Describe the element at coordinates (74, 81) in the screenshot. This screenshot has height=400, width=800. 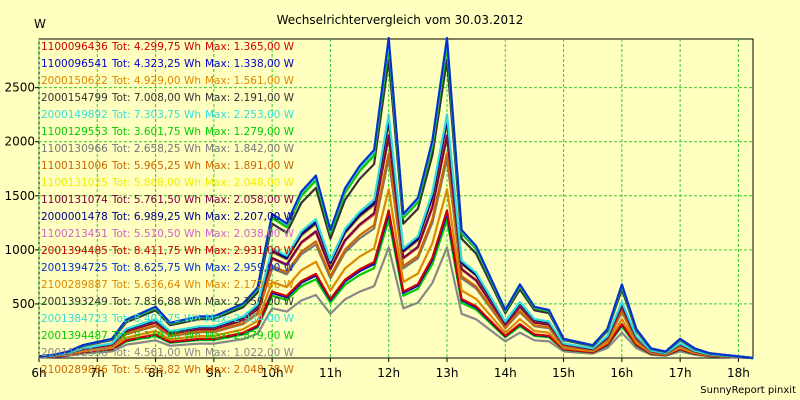
I see `legend-entry-id: 2000150622` at that location.